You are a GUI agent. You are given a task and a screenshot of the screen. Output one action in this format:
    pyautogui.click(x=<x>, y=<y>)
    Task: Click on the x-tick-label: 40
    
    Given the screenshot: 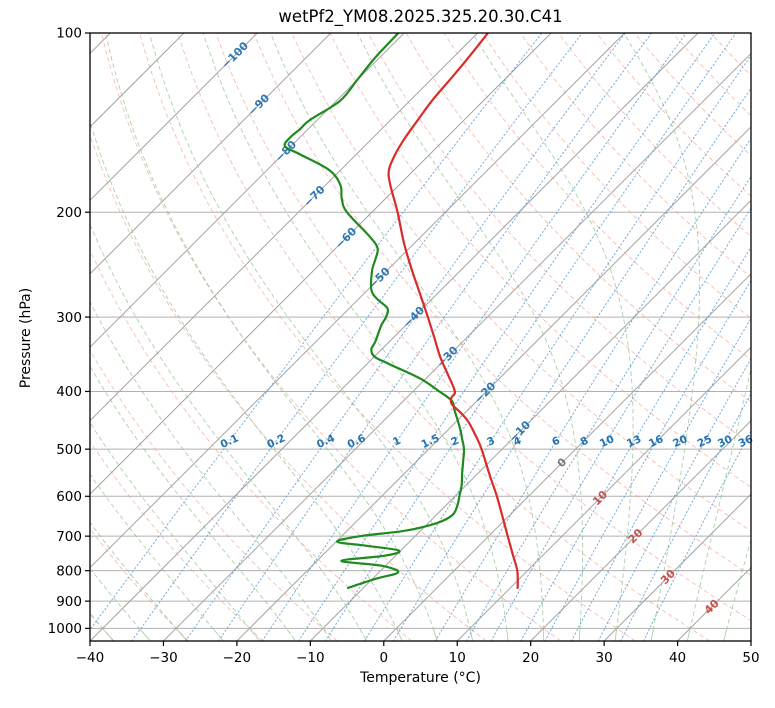 What is the action you would take?
    pyautogui.click(x=677, y=658)
    